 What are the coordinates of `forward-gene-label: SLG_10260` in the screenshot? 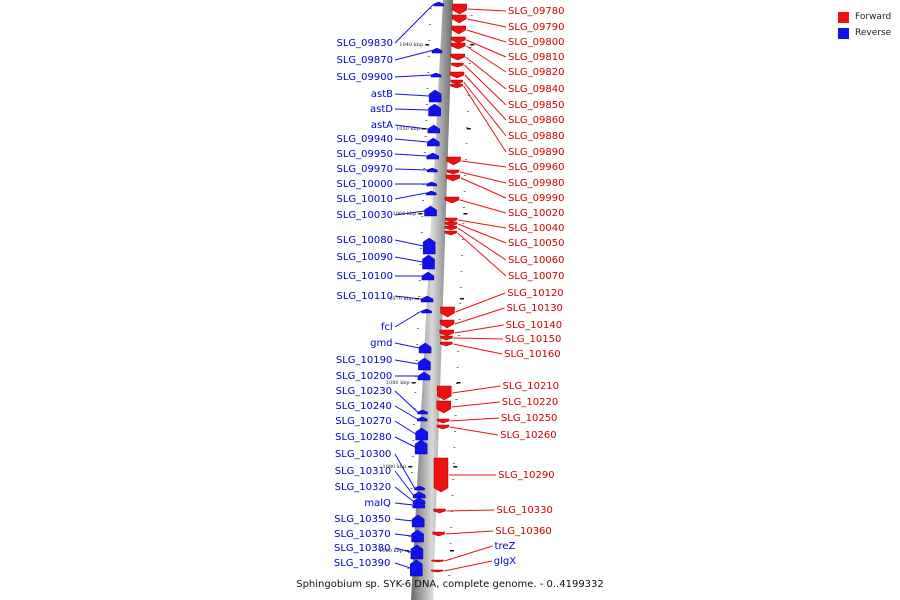 It's located at (528, 435).